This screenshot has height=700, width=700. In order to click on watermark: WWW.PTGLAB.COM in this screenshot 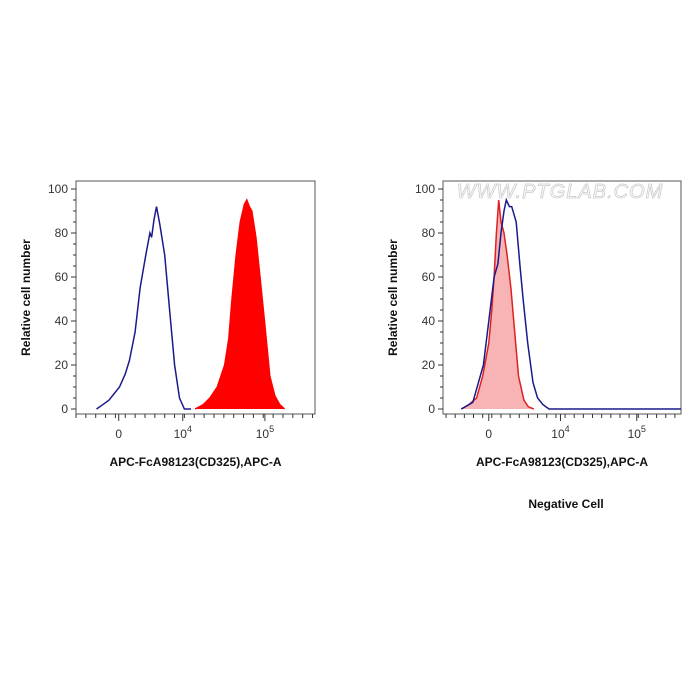, I will do `click(560, 192)`.